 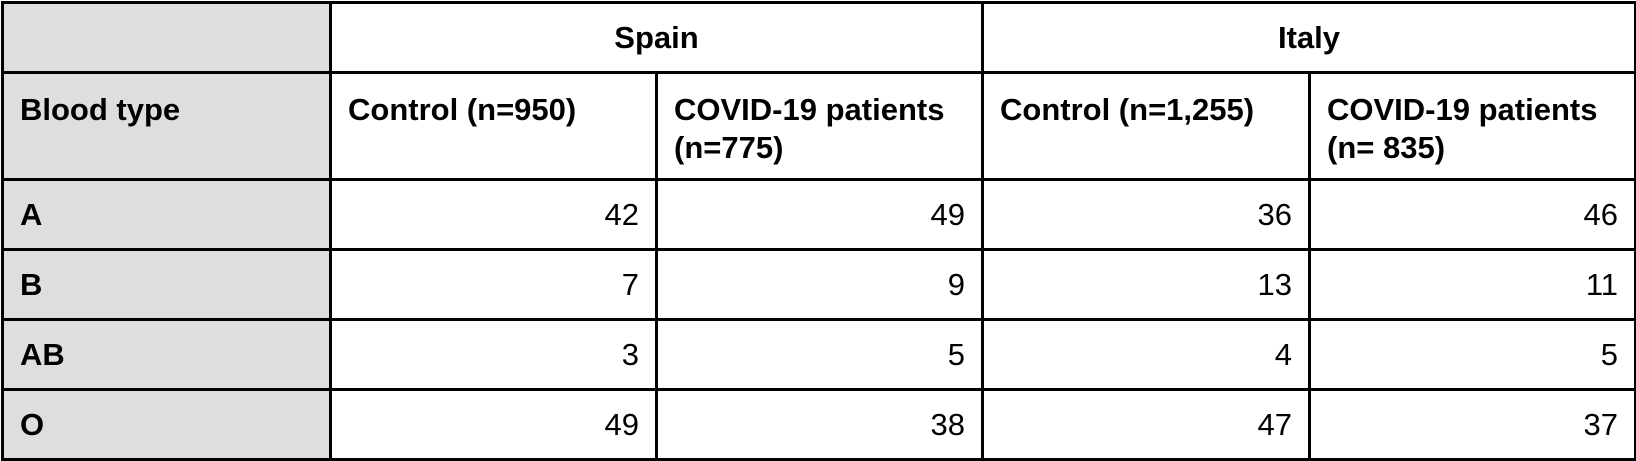 I want to click on blood-type-header: Blood type, so click(x=166, y=126).